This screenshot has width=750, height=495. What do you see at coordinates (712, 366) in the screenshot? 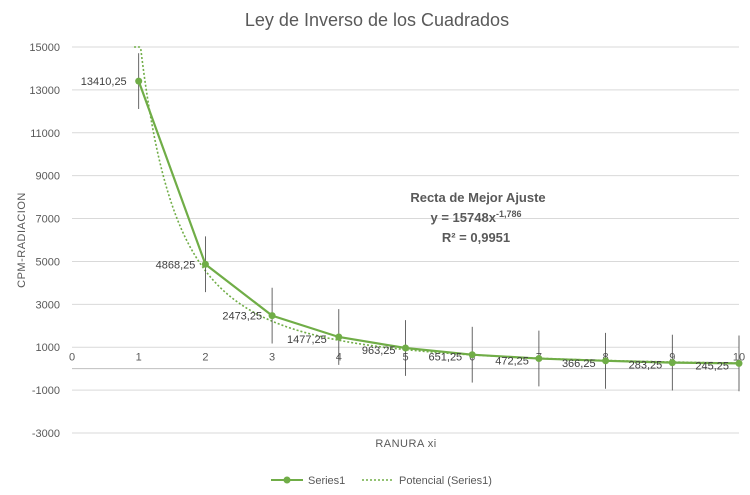
I see `data-label: 245,25` at bounding box center [712, 366].